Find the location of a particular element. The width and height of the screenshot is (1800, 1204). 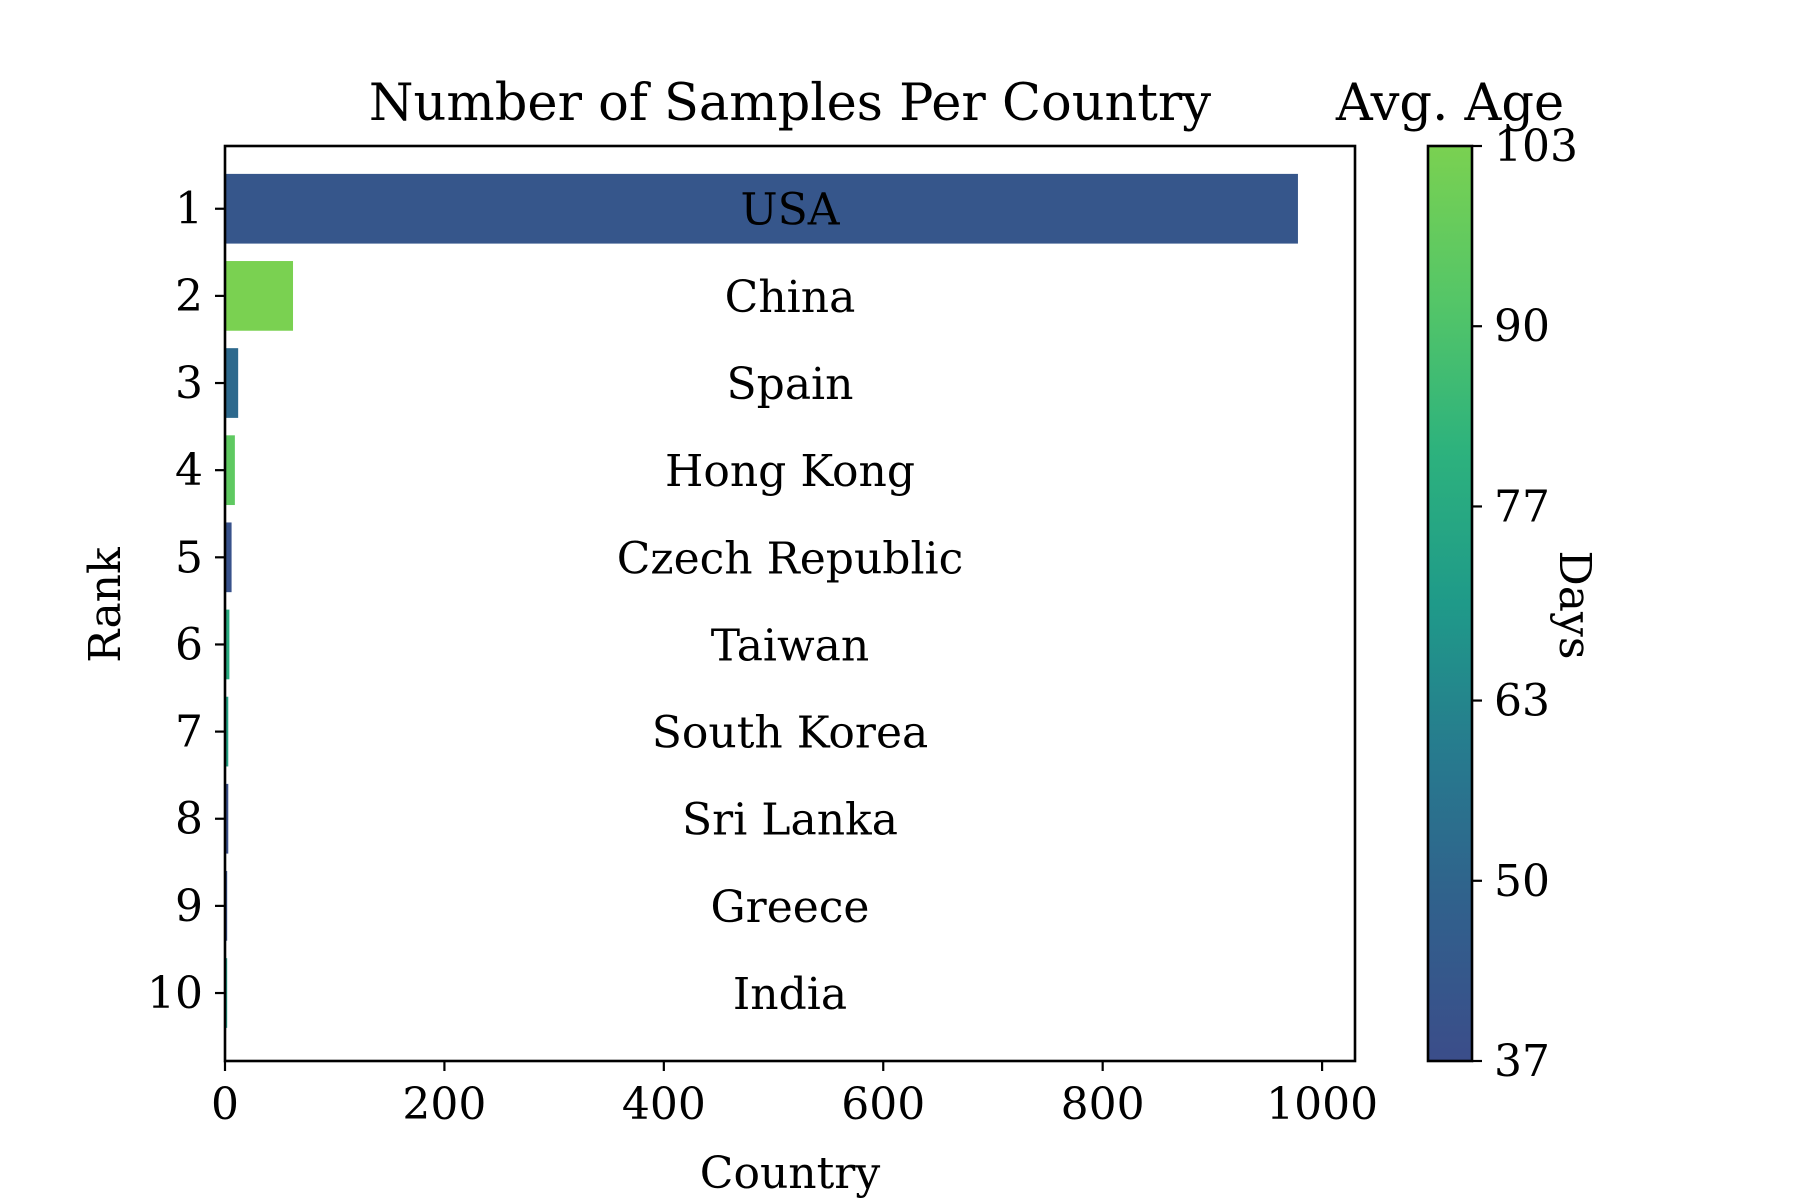

colorbar-tick-label: 103 is located at coordinates (1536, 146).